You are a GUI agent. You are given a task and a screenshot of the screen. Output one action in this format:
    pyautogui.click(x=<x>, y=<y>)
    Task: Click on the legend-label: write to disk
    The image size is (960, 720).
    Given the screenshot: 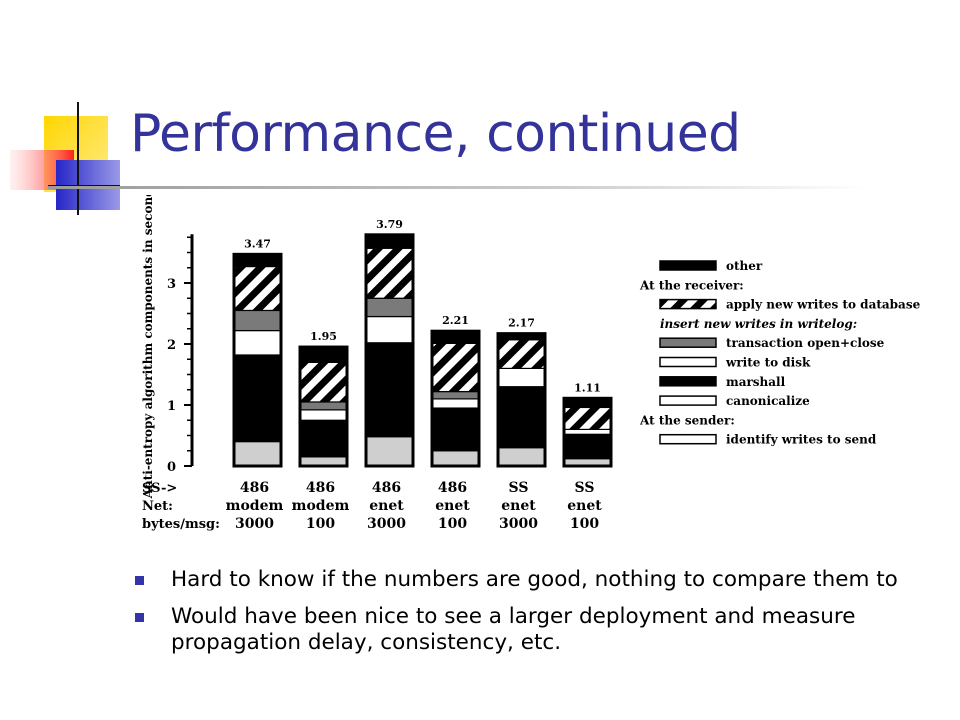 What is the action you would take?
    pyautogui.click(x=768, y=363)
    